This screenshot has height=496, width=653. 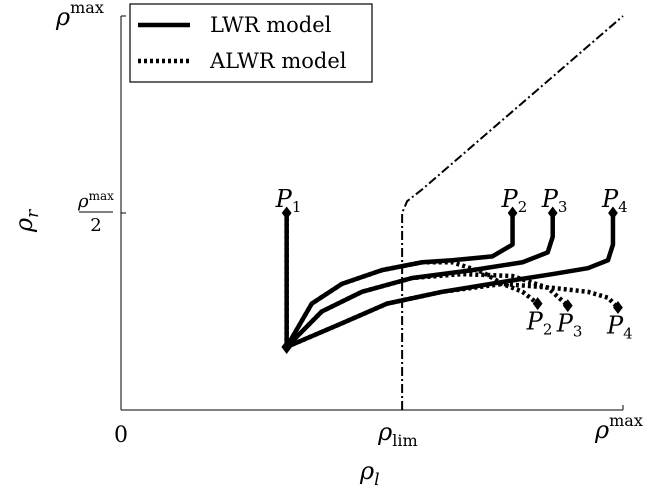 I want to click on y-axis-label: ρr, so click(x=26, y=221).